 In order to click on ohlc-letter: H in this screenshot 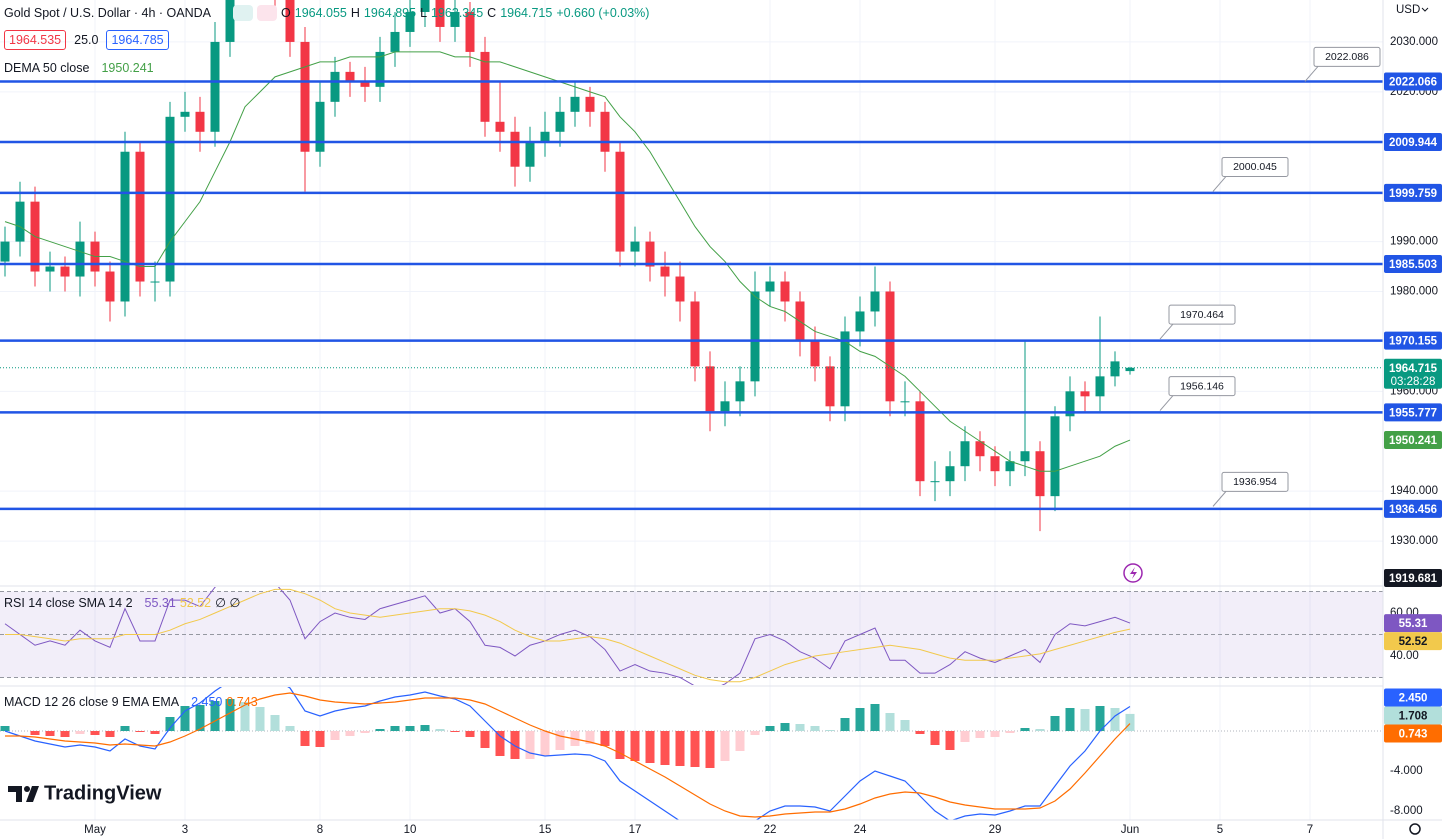, I will do `click(355, 13)`.